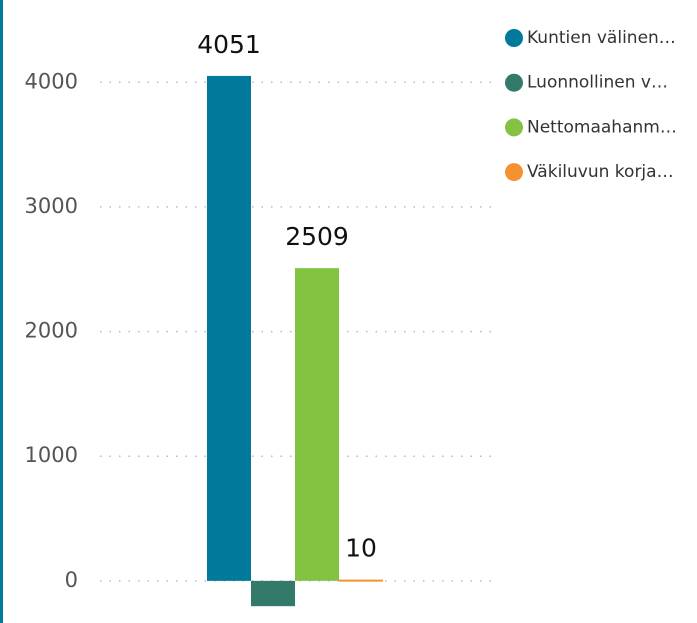 The height and width of the screenshot is (623, 697). I want to click on left-border, so click(1, 311).